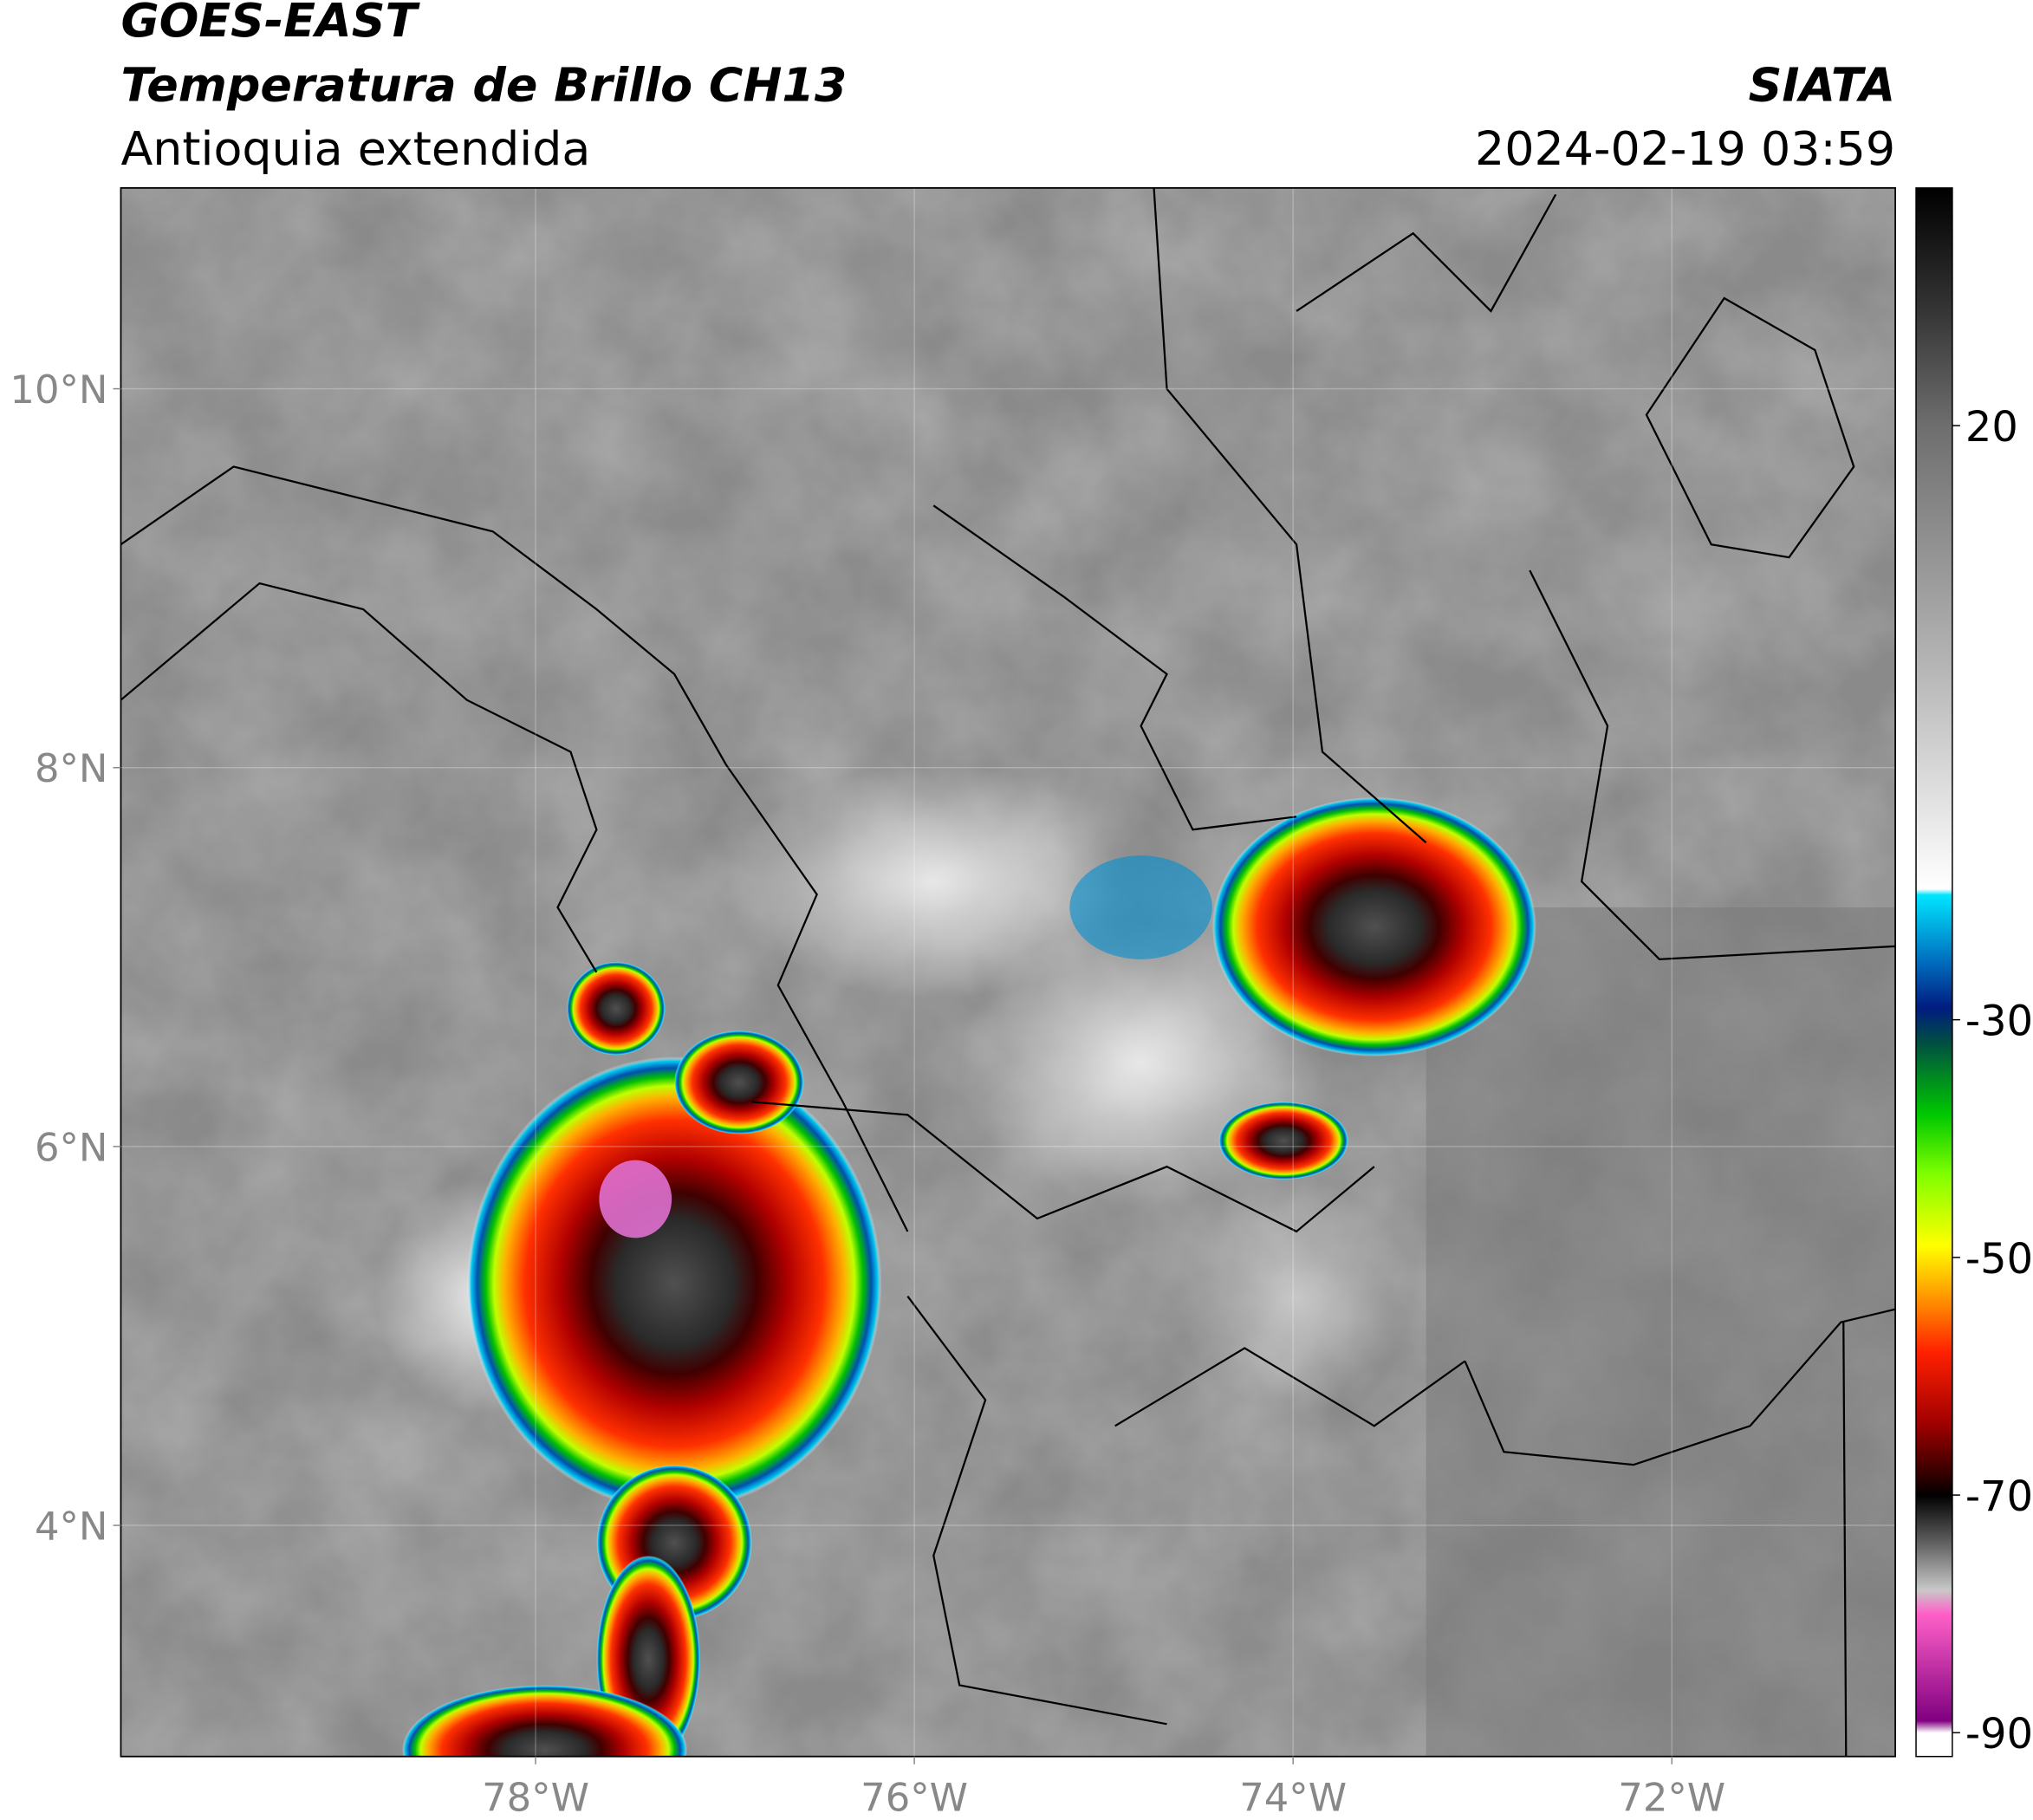  I want to click on subtitle: Temperatura de Brillo CH13, so click(483, 85).